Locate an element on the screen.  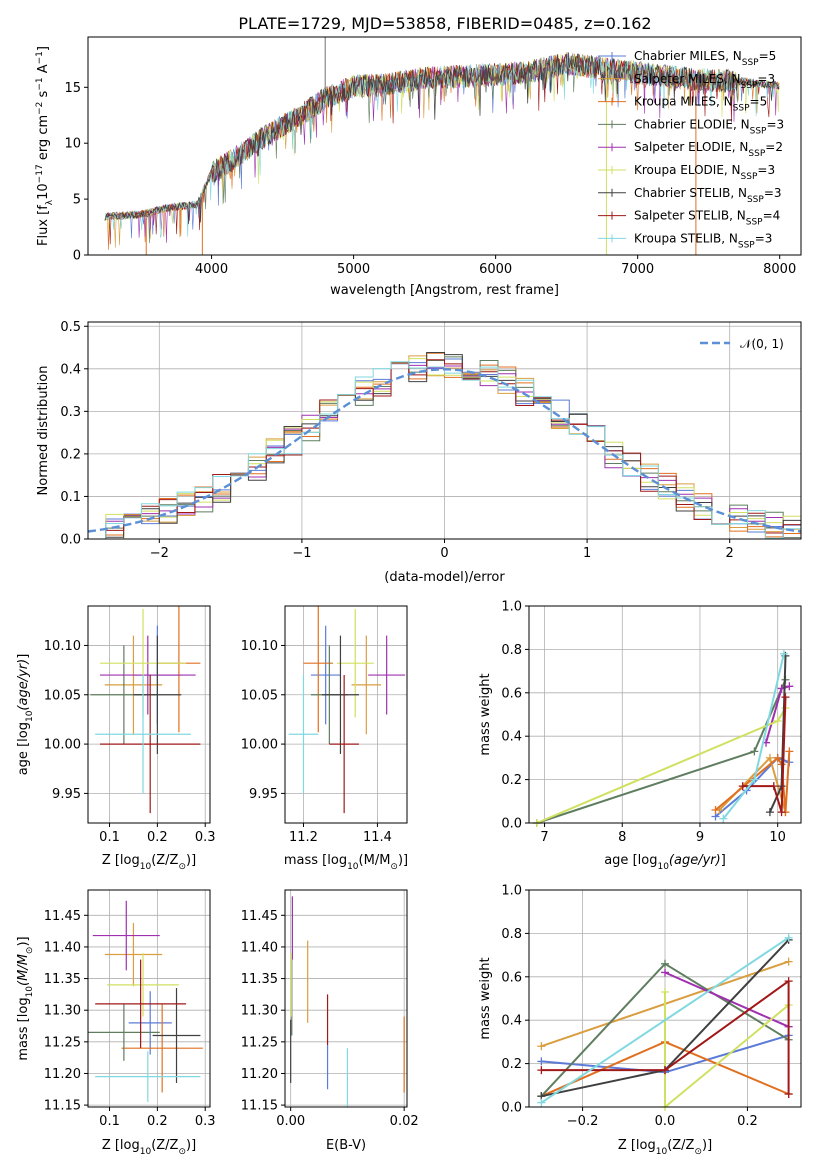
legend-entry: Kroupa MILES, NSSP=5 is located at coordinates (700, 104).